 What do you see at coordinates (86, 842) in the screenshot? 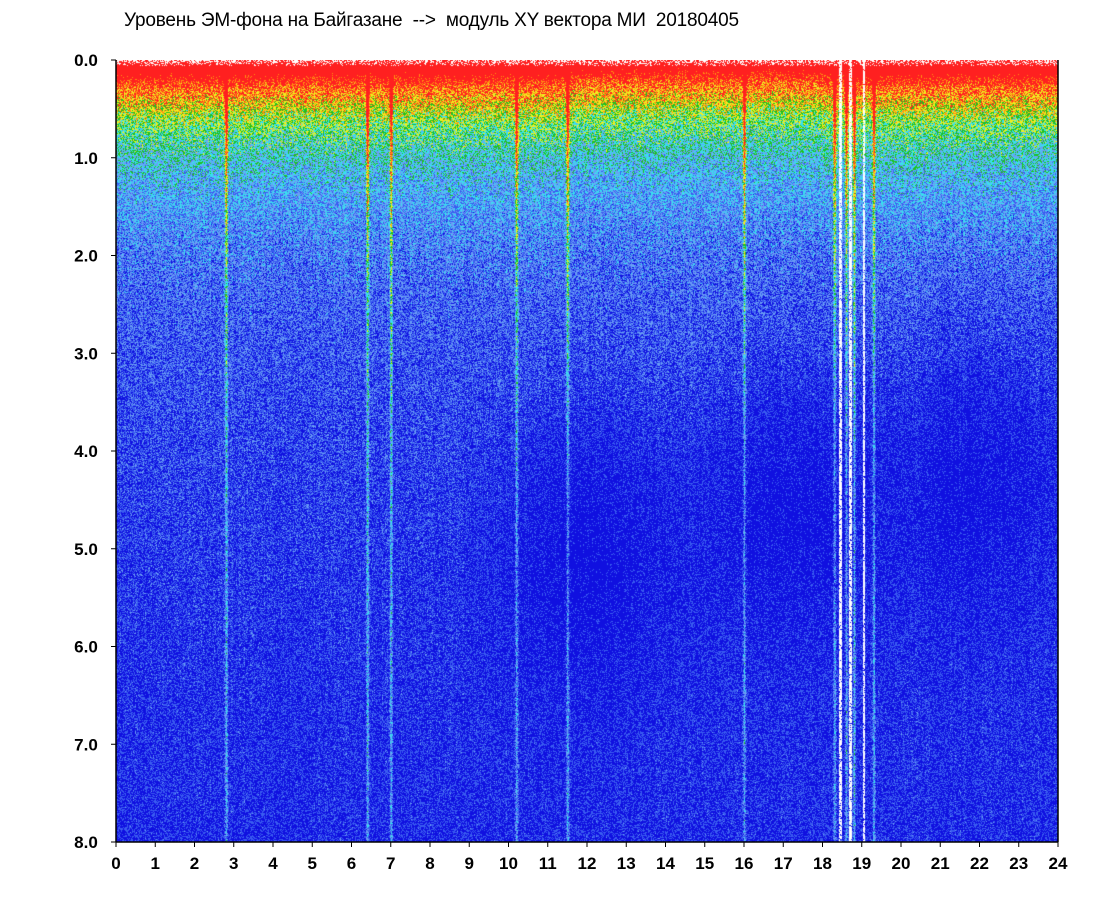
I see `y-tick-label: 8.0` at bounding box center [86, 842].